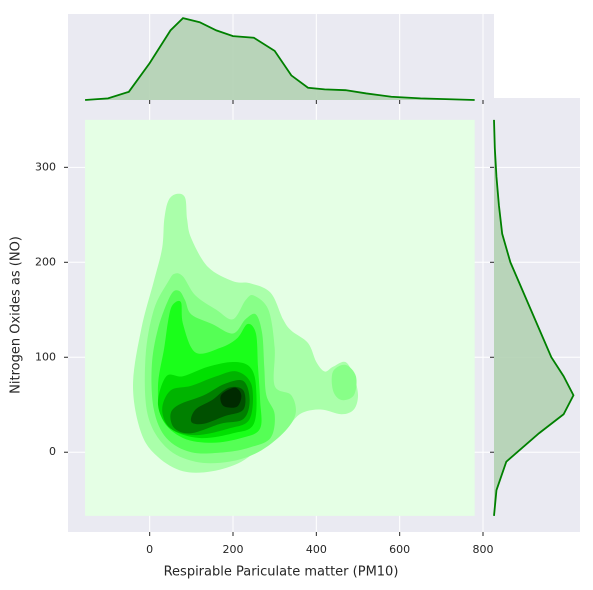  What do you see at coordinates (16, 315) in the screenshot?
I see `y-axis-label: Nitrogen Oxides as (NO)` at bounding box center [16, 315].